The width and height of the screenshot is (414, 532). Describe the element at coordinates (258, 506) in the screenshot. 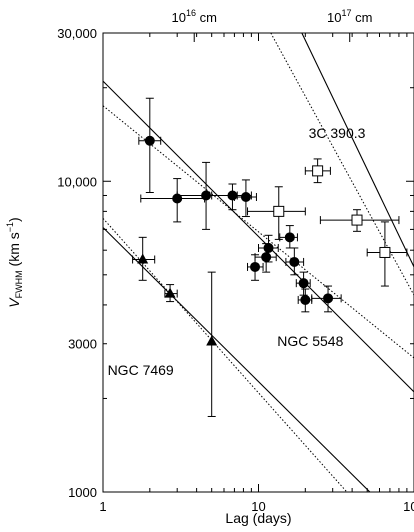

I see `x-tick-label: 10` at that location.